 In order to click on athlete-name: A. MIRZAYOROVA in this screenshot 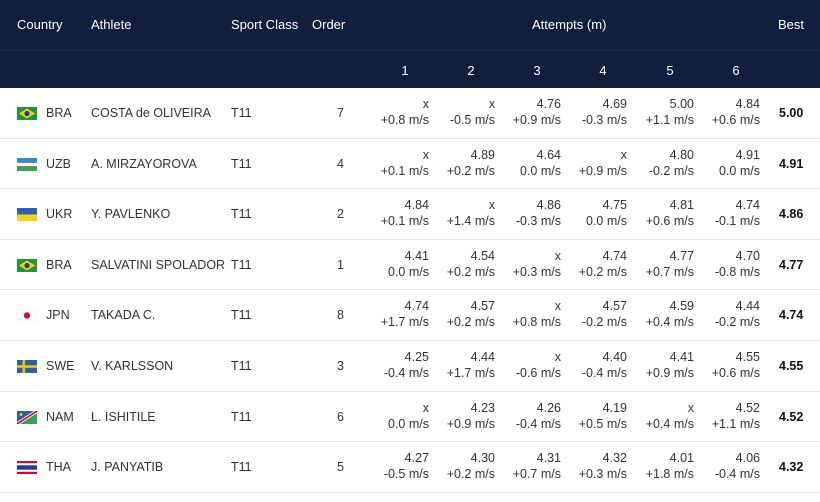, I will do `click(144, 163)`.